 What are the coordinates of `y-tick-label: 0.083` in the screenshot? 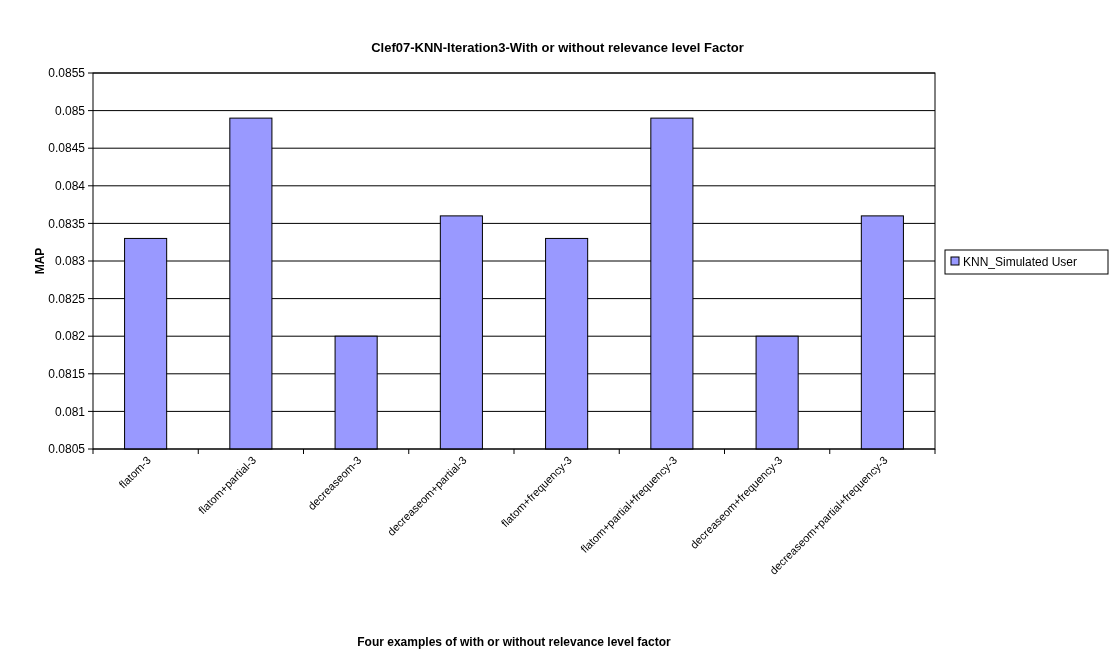 It's located at (70, 261).